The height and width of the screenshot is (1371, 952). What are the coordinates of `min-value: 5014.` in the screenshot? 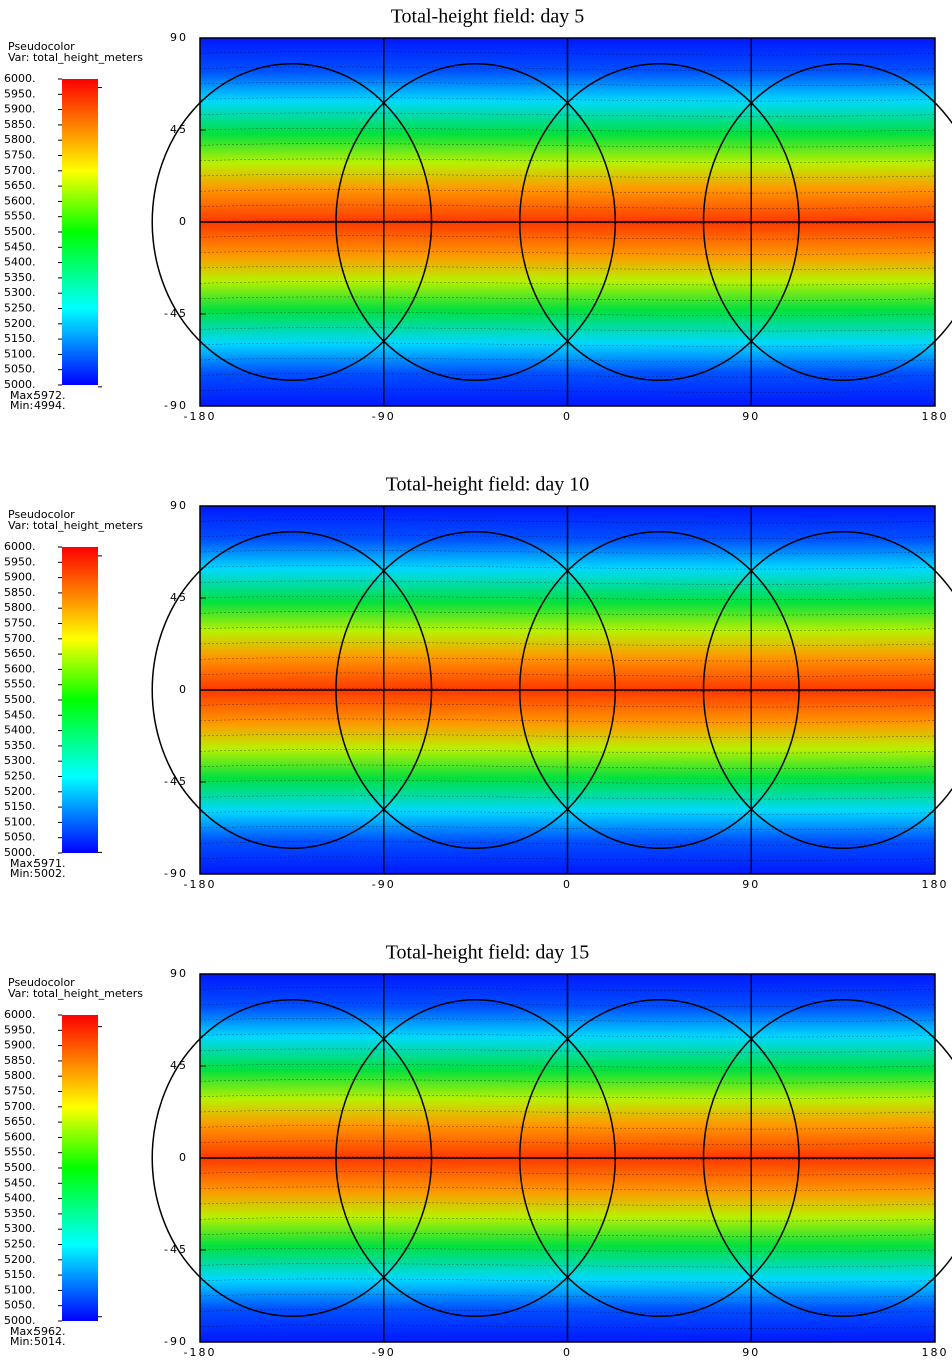 It's located at (50, 1341).